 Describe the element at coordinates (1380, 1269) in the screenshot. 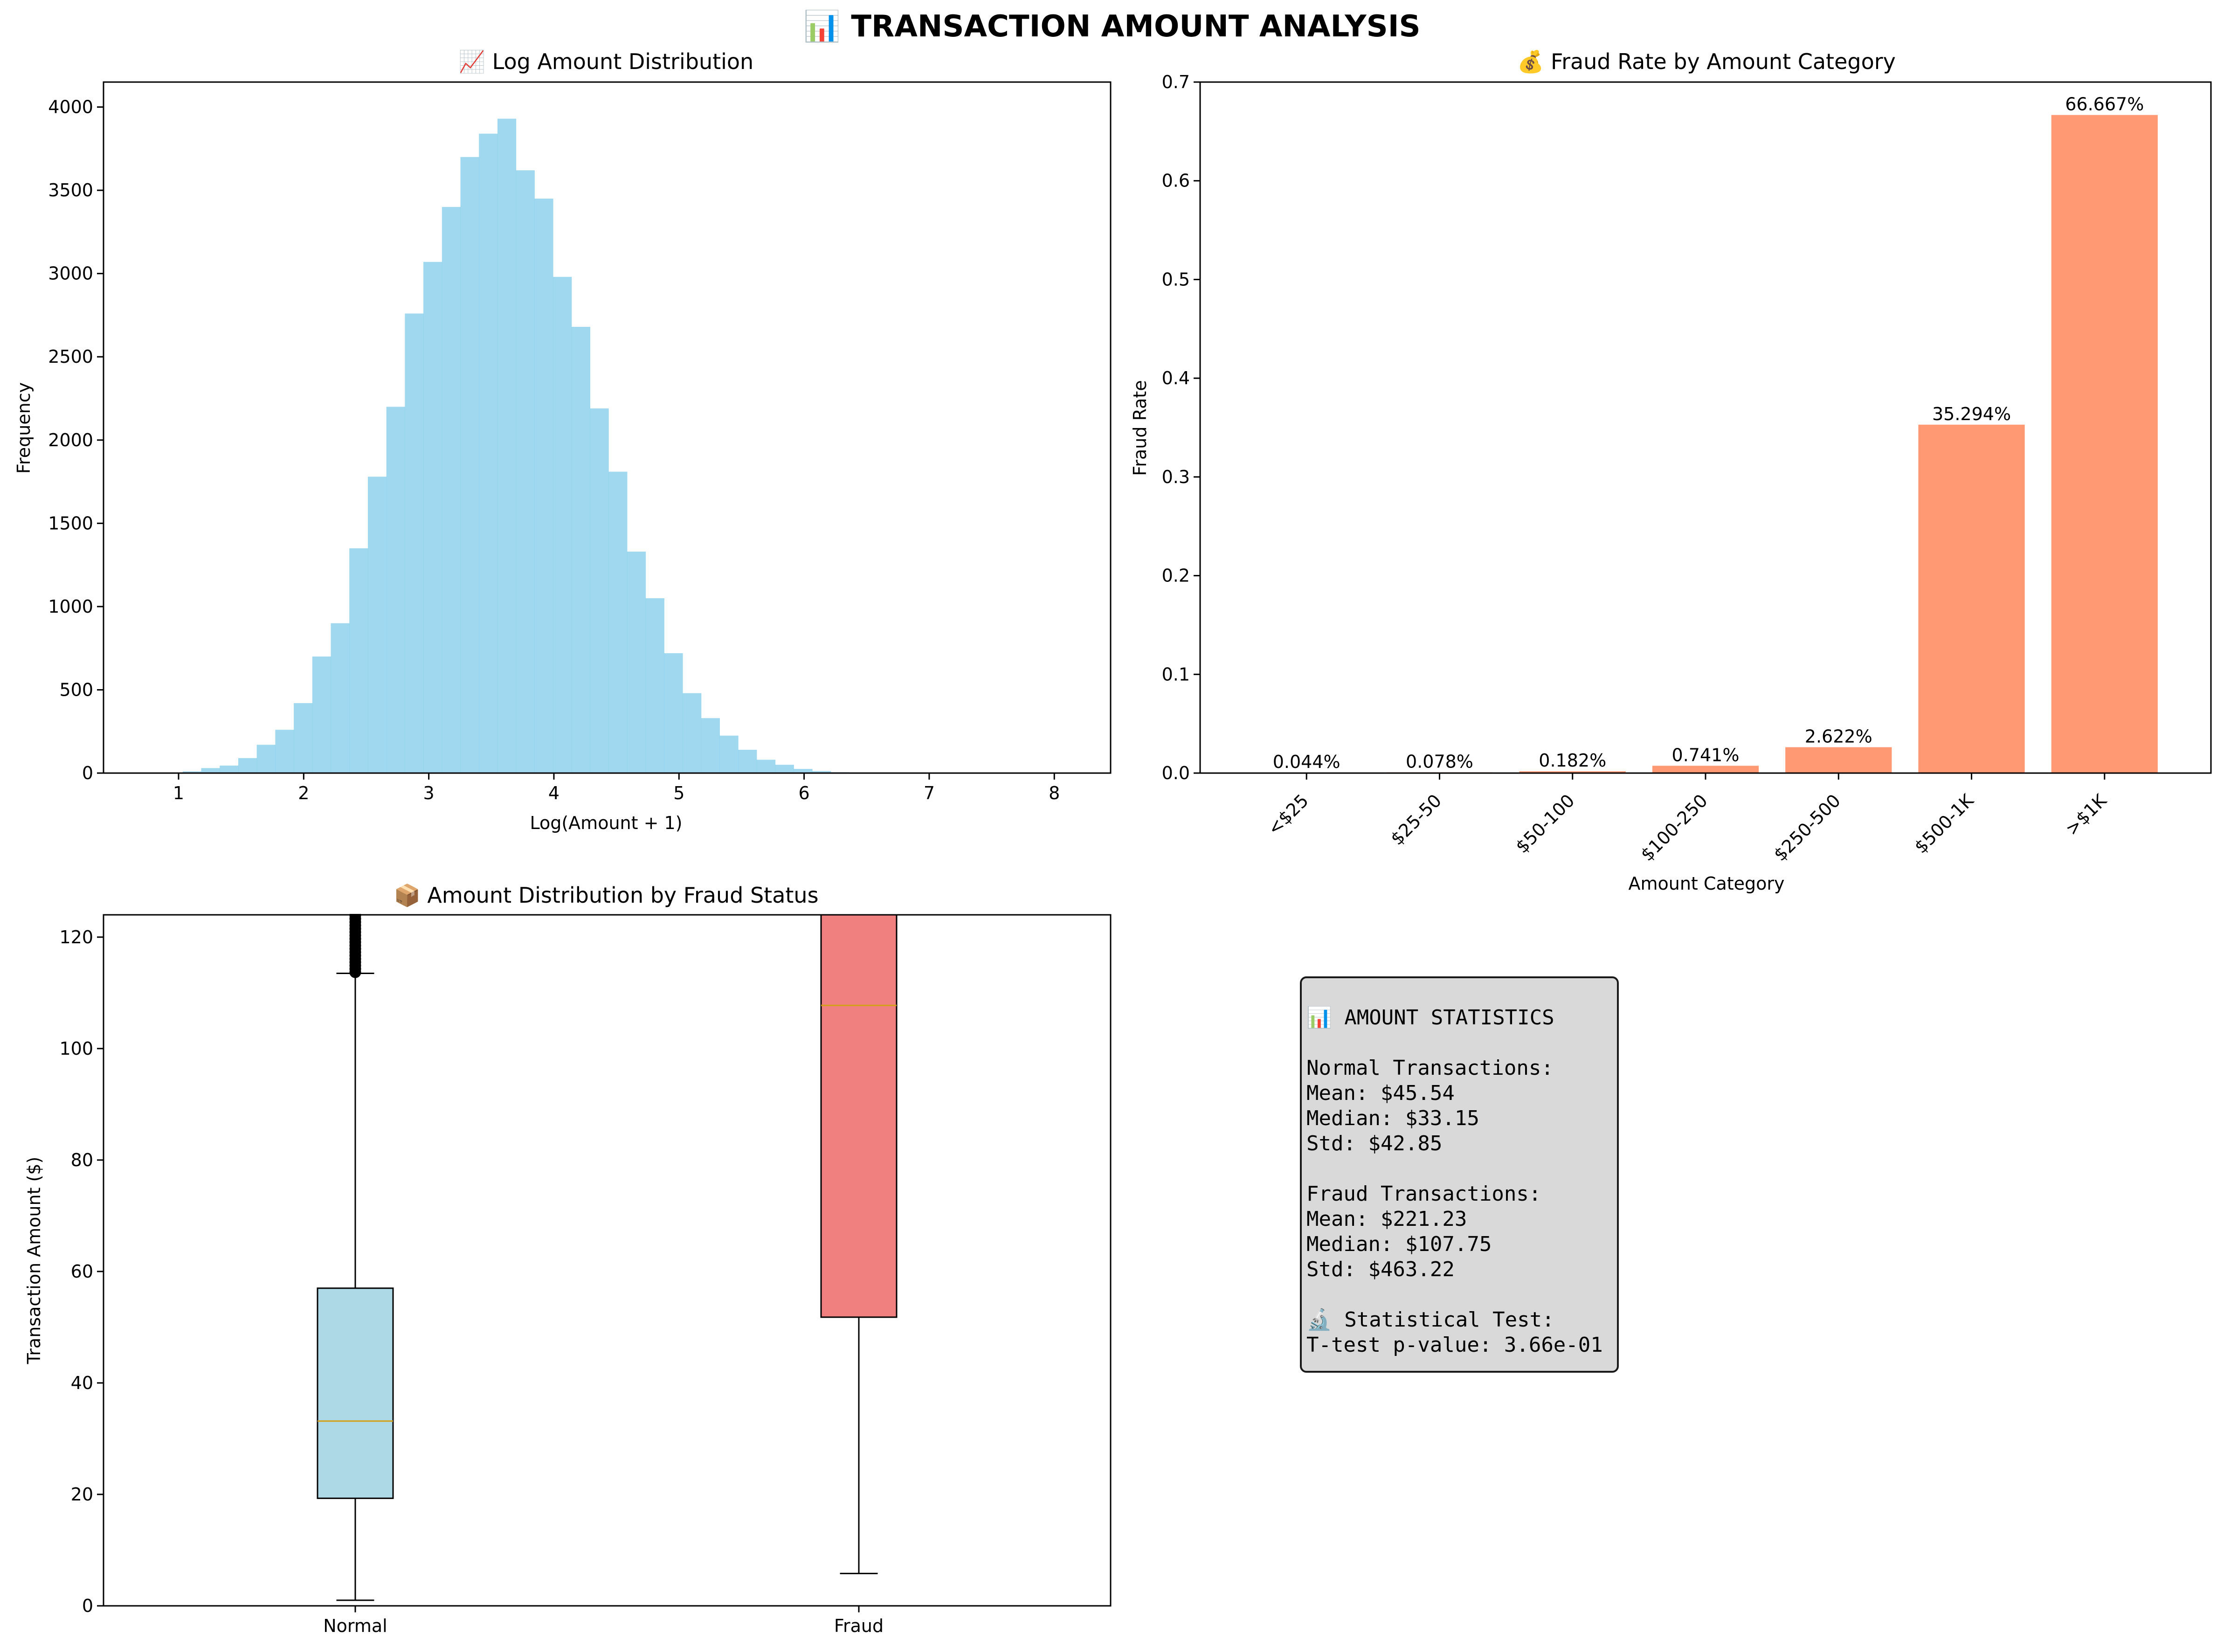

I see `stats-fraud-std: Std: $463.22` at that location.